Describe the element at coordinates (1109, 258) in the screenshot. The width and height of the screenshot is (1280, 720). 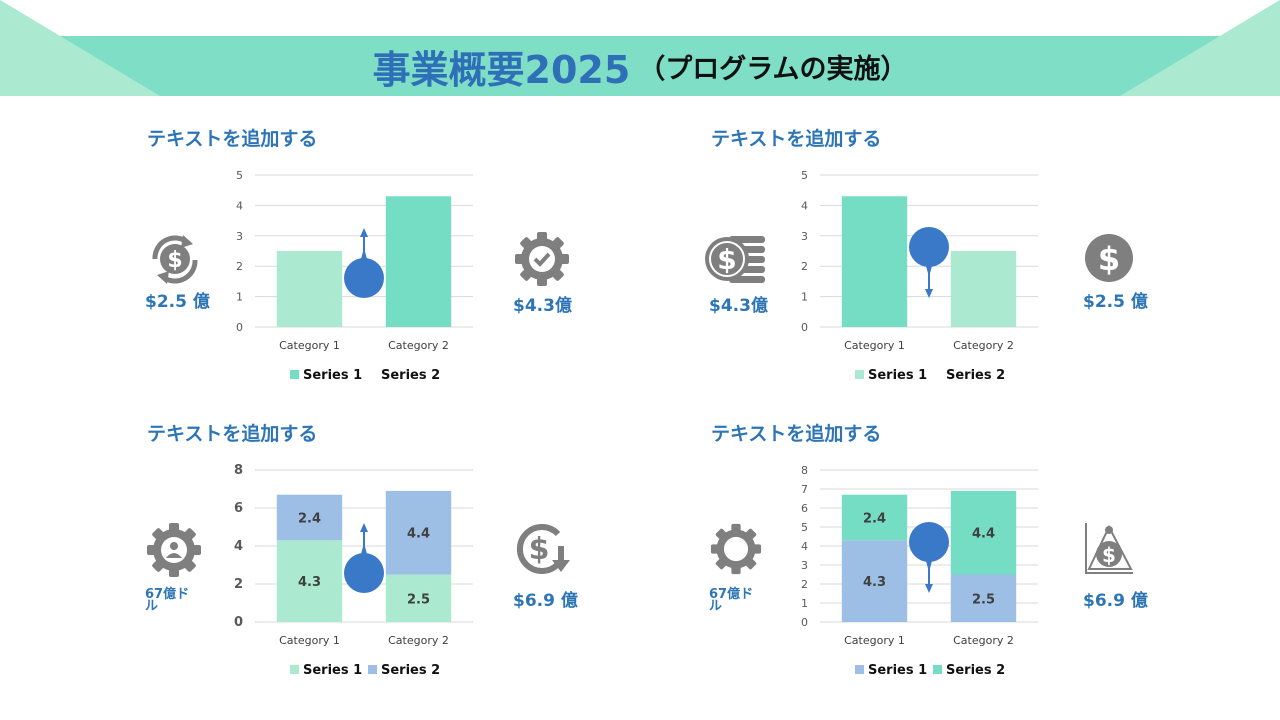
I see `dollar-circle-icon: $` at that location.